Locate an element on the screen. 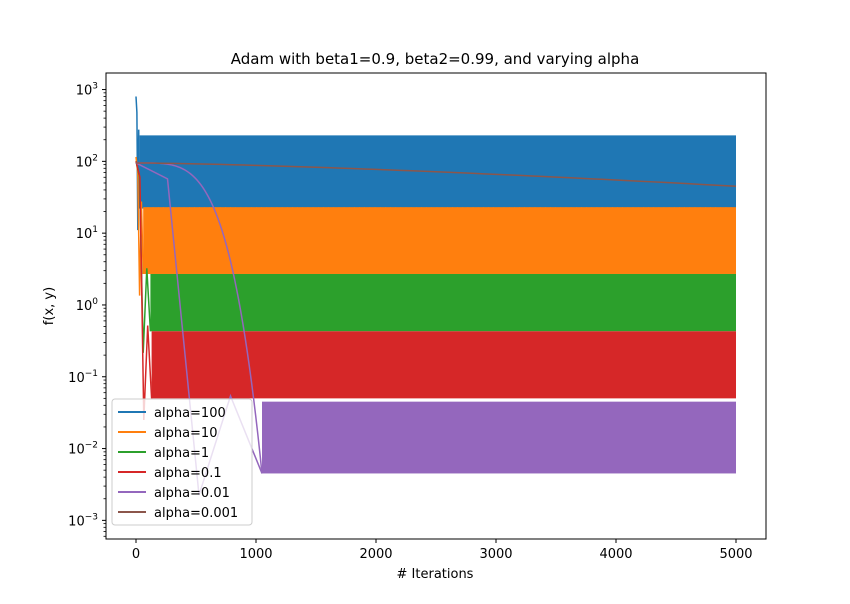 The height and width of the screenshot is (604, 850). series-transient is located at coordinates (138, 163).